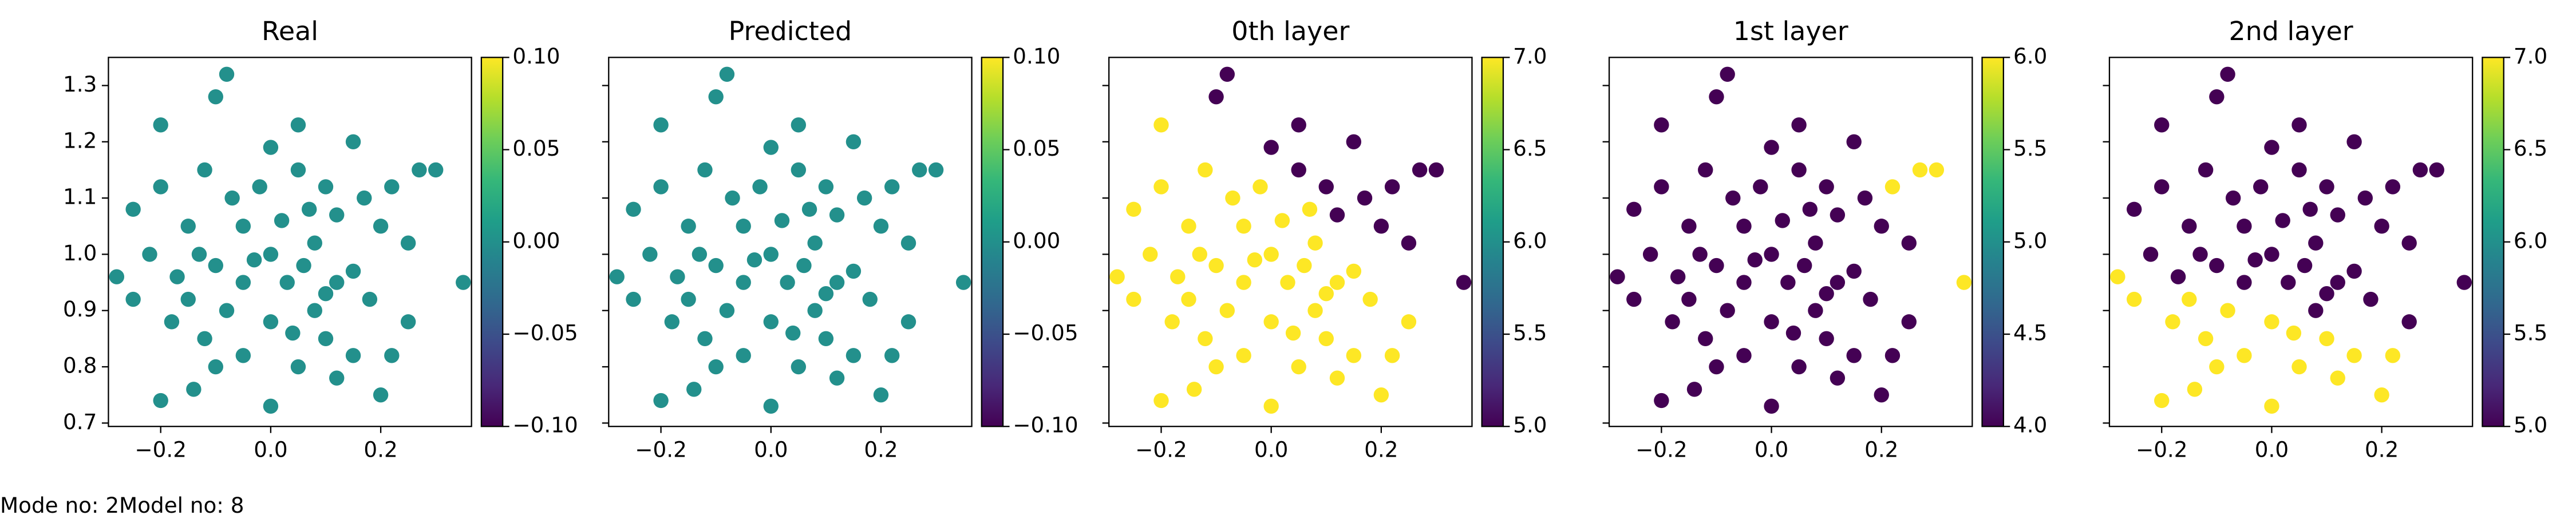 This screenshot has width=2576, height=515. Describe the element at coordinates (545, 425) in the screenshot. I see `colorbar-tick-label: −0.10` at that location.